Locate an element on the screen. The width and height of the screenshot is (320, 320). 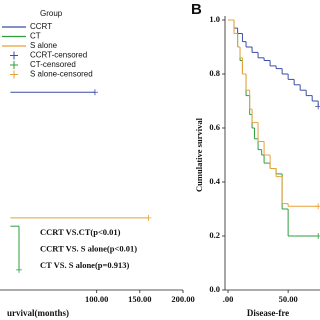
legend-label: CT is located at coordinates (35, 36).